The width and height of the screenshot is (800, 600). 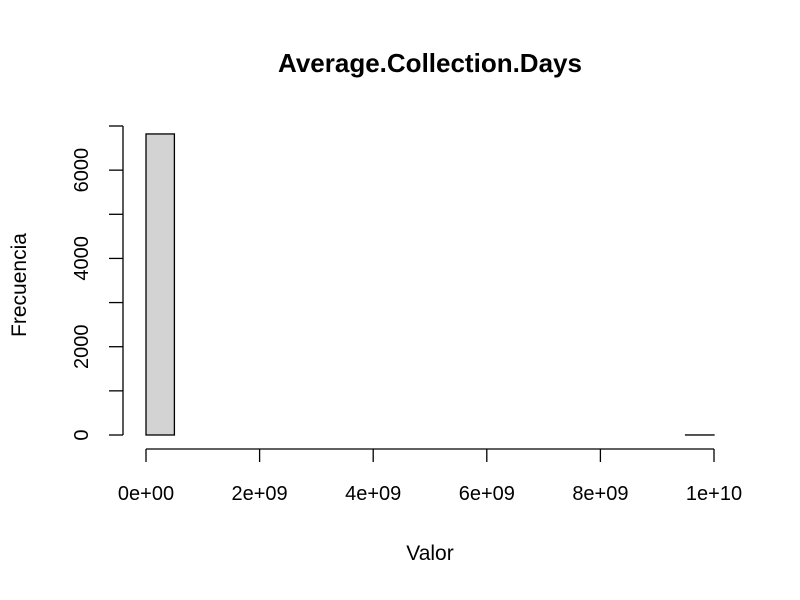 What do you see at coordinates (487, 494) in the screenshot?
I see `x-tick-label: 6e+09` at bounding box center [487, 494].